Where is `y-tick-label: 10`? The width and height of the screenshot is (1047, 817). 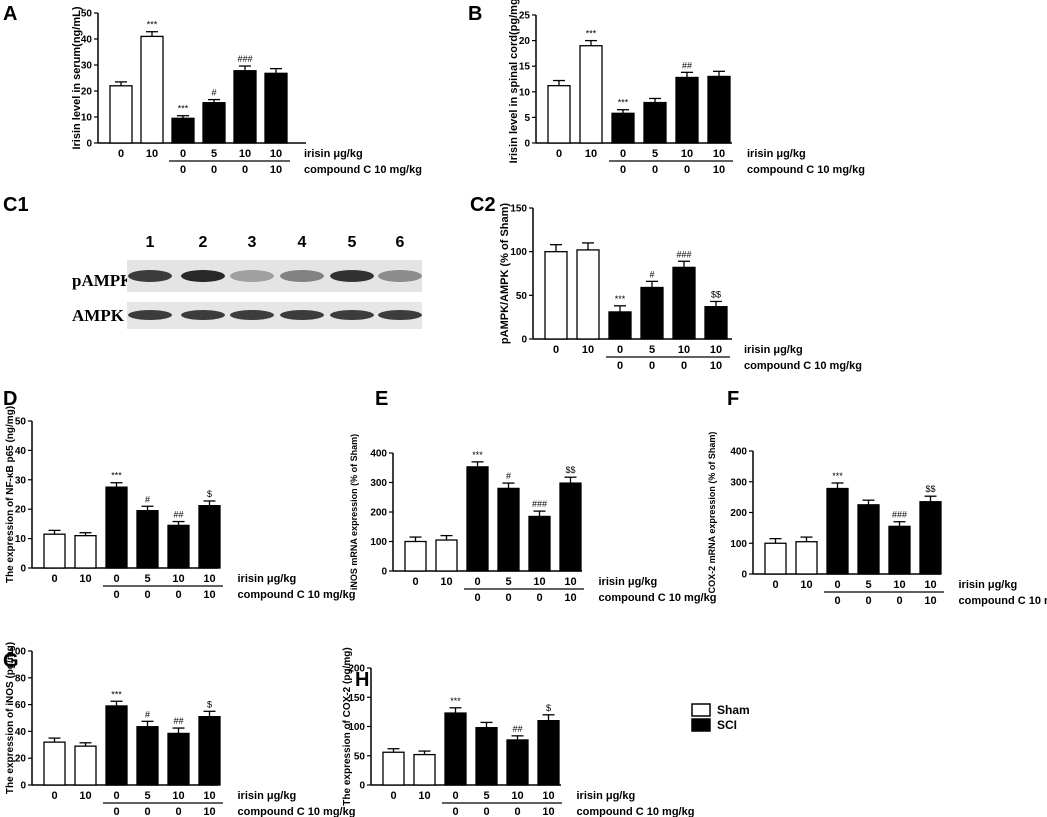 y-tick-label: 10 is located at coordinates (525, 92).